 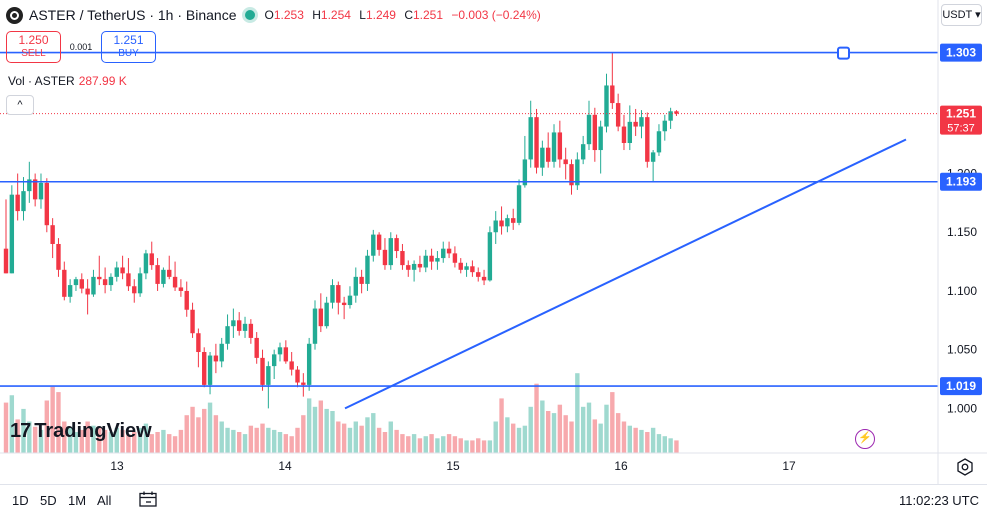 What do you see at coordinates (77, 500) in the screenshot?
I see `timeframe-1m: 1M` at bounding box center [77, 500].